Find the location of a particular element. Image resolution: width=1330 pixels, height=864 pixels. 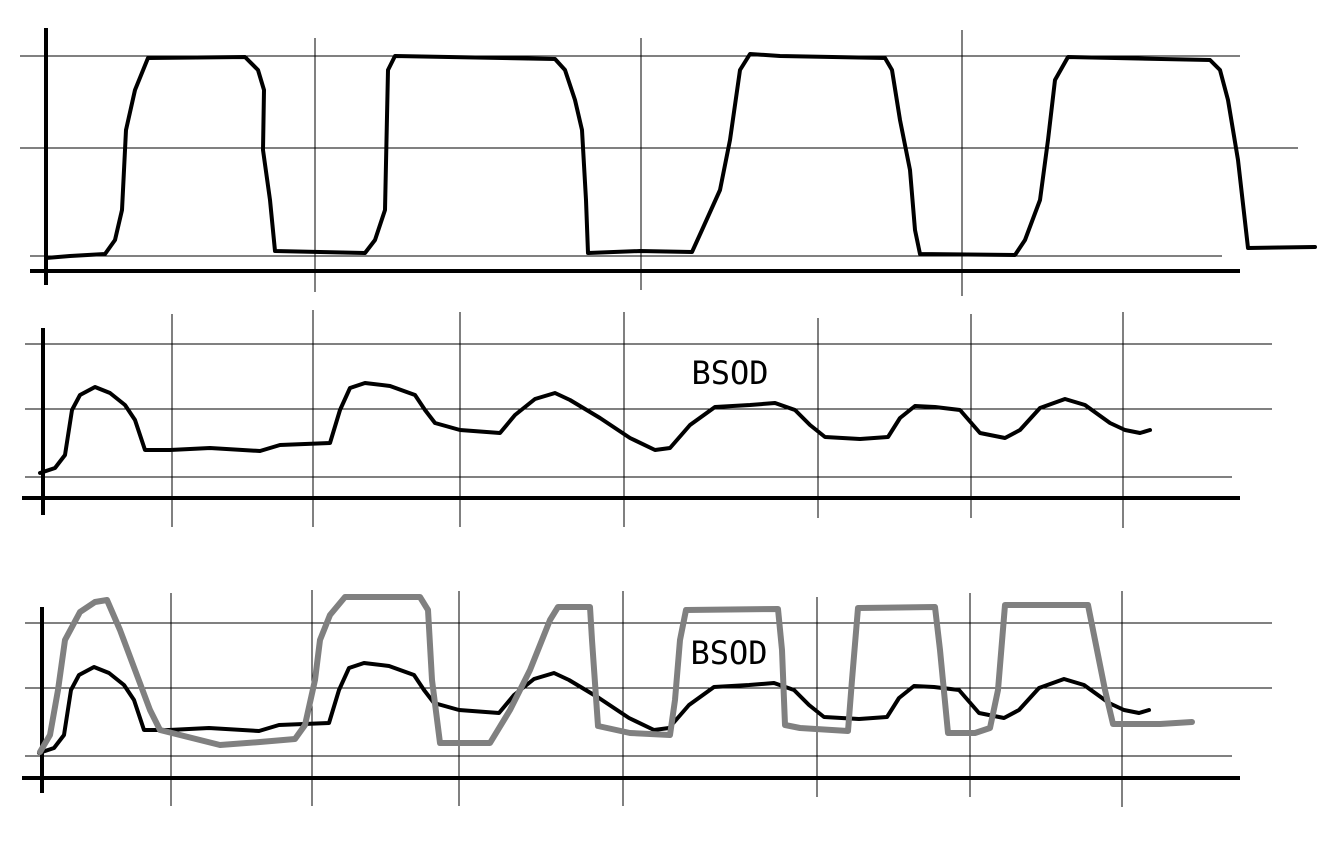

soft-wave is located at coordinates (595, 428).